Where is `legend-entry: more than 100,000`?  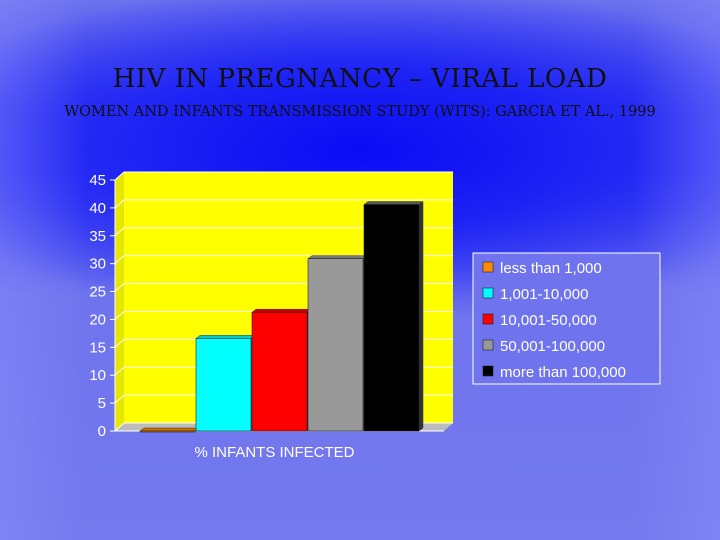
legend-entry: more than 100,000 is located at coordinates (563, 372).